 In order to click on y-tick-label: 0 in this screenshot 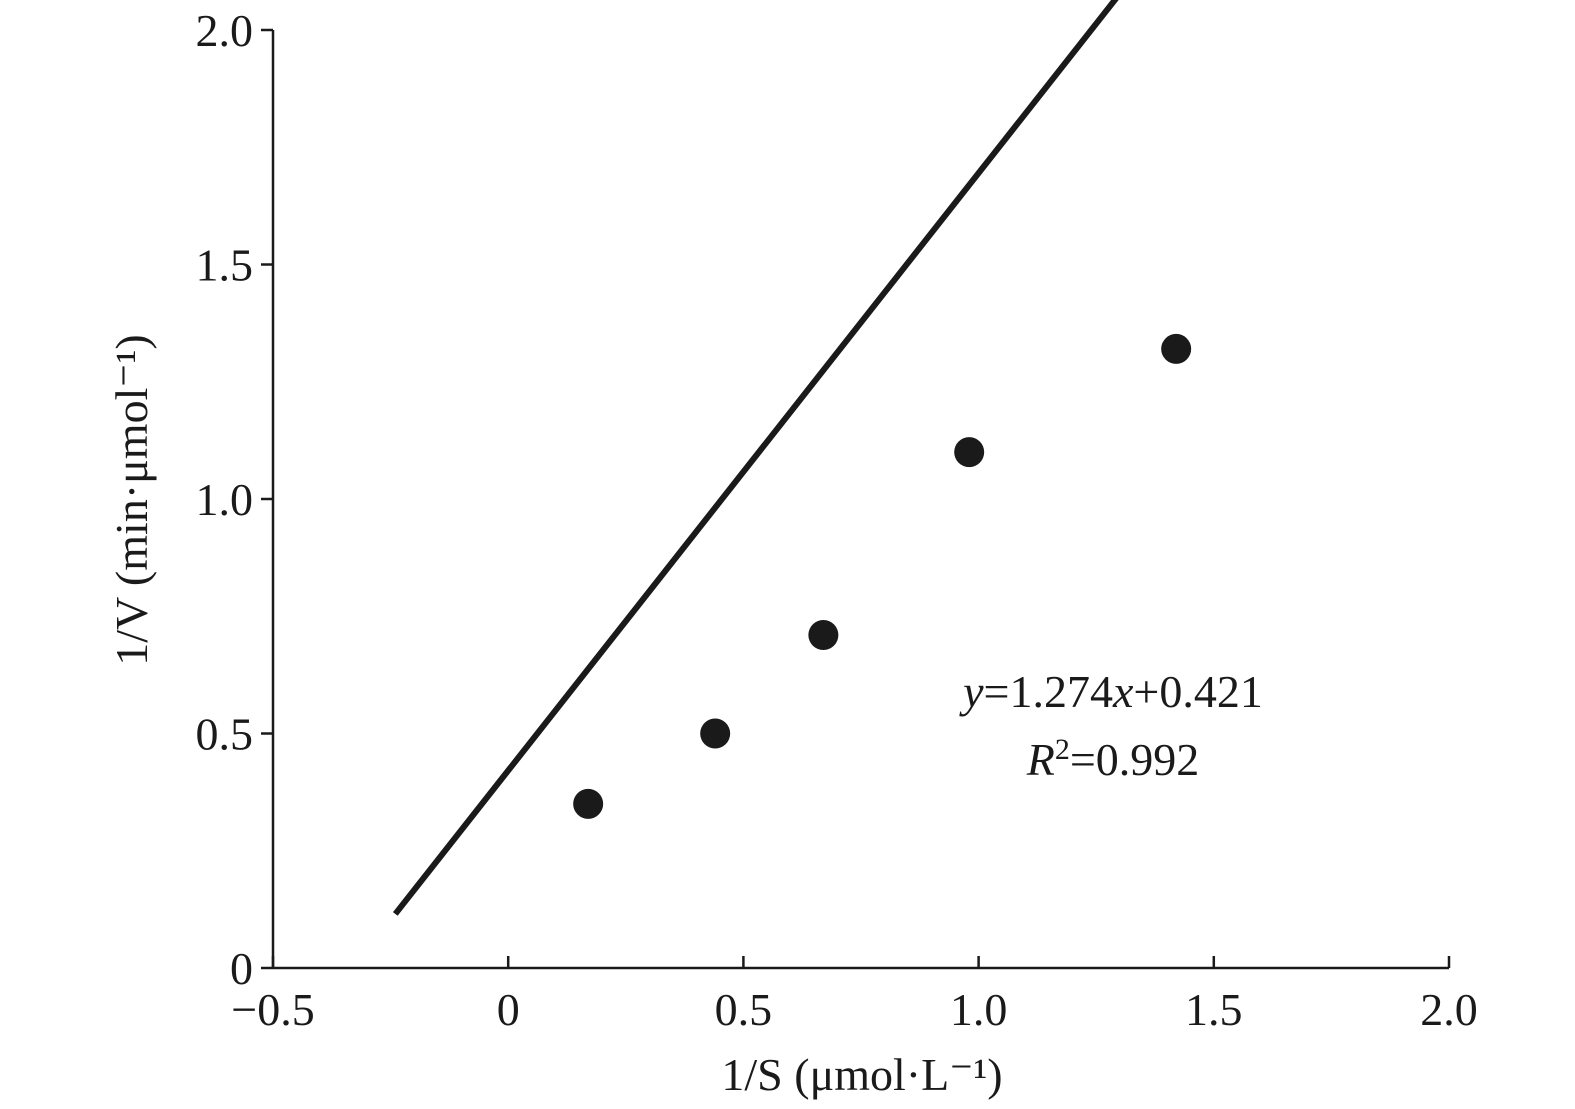, I will do `click(241, 968)`.